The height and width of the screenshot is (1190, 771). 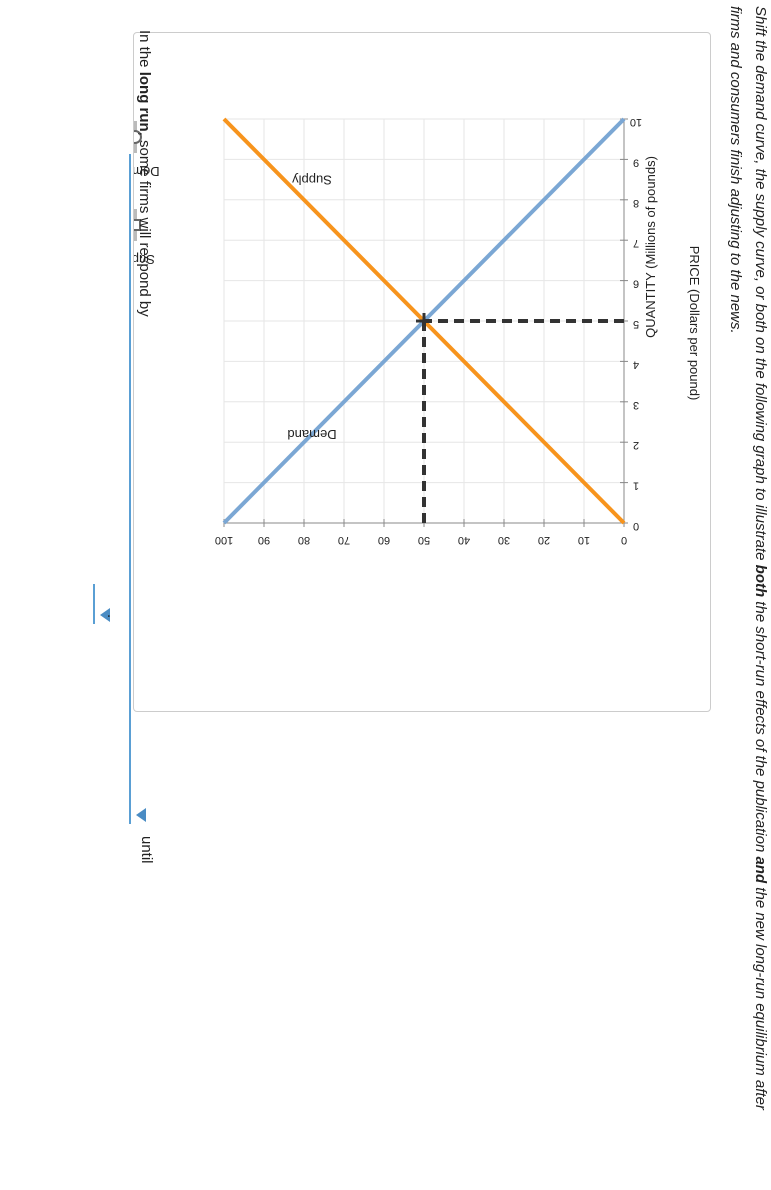 What do you see at coordinates (504, 540) in the screenshot?
I see `quantity-tick-label: 30` at bounding box center [504, 540].